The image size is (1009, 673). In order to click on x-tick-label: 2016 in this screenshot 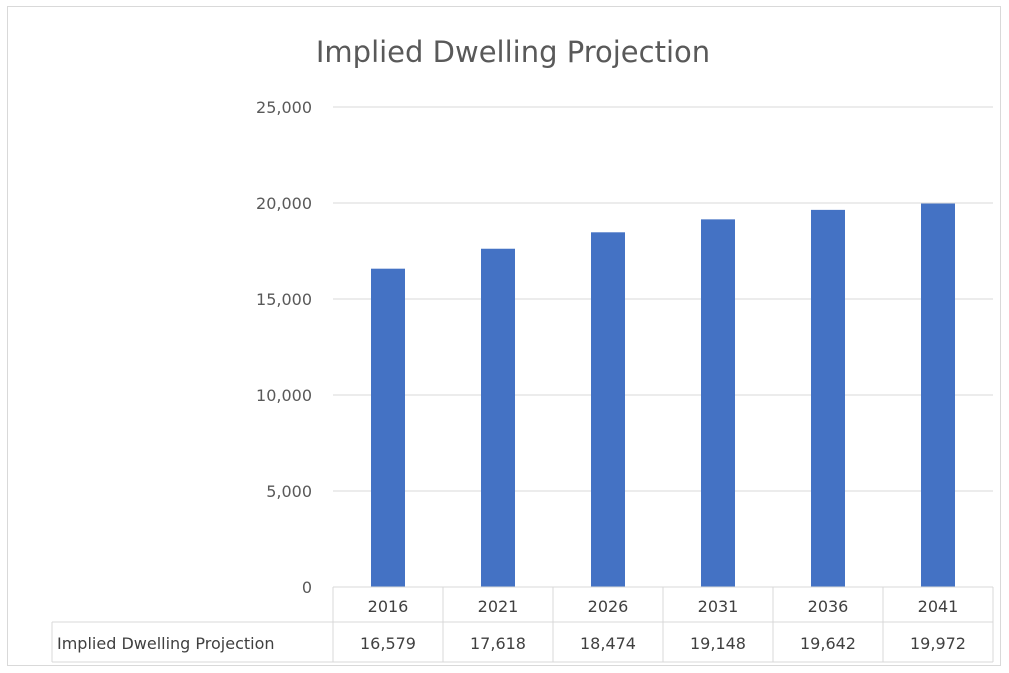, I will do `click(388, 606)`.